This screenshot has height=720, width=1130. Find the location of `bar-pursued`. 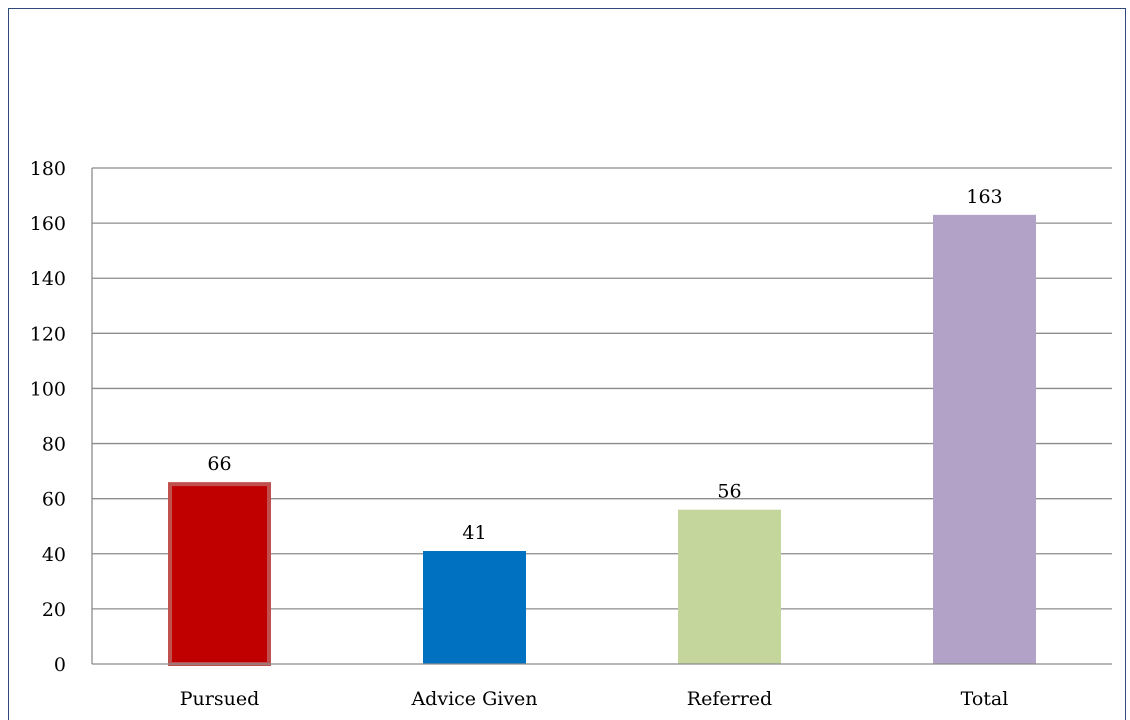

bar-pursued is located at coordinates (219, 574).